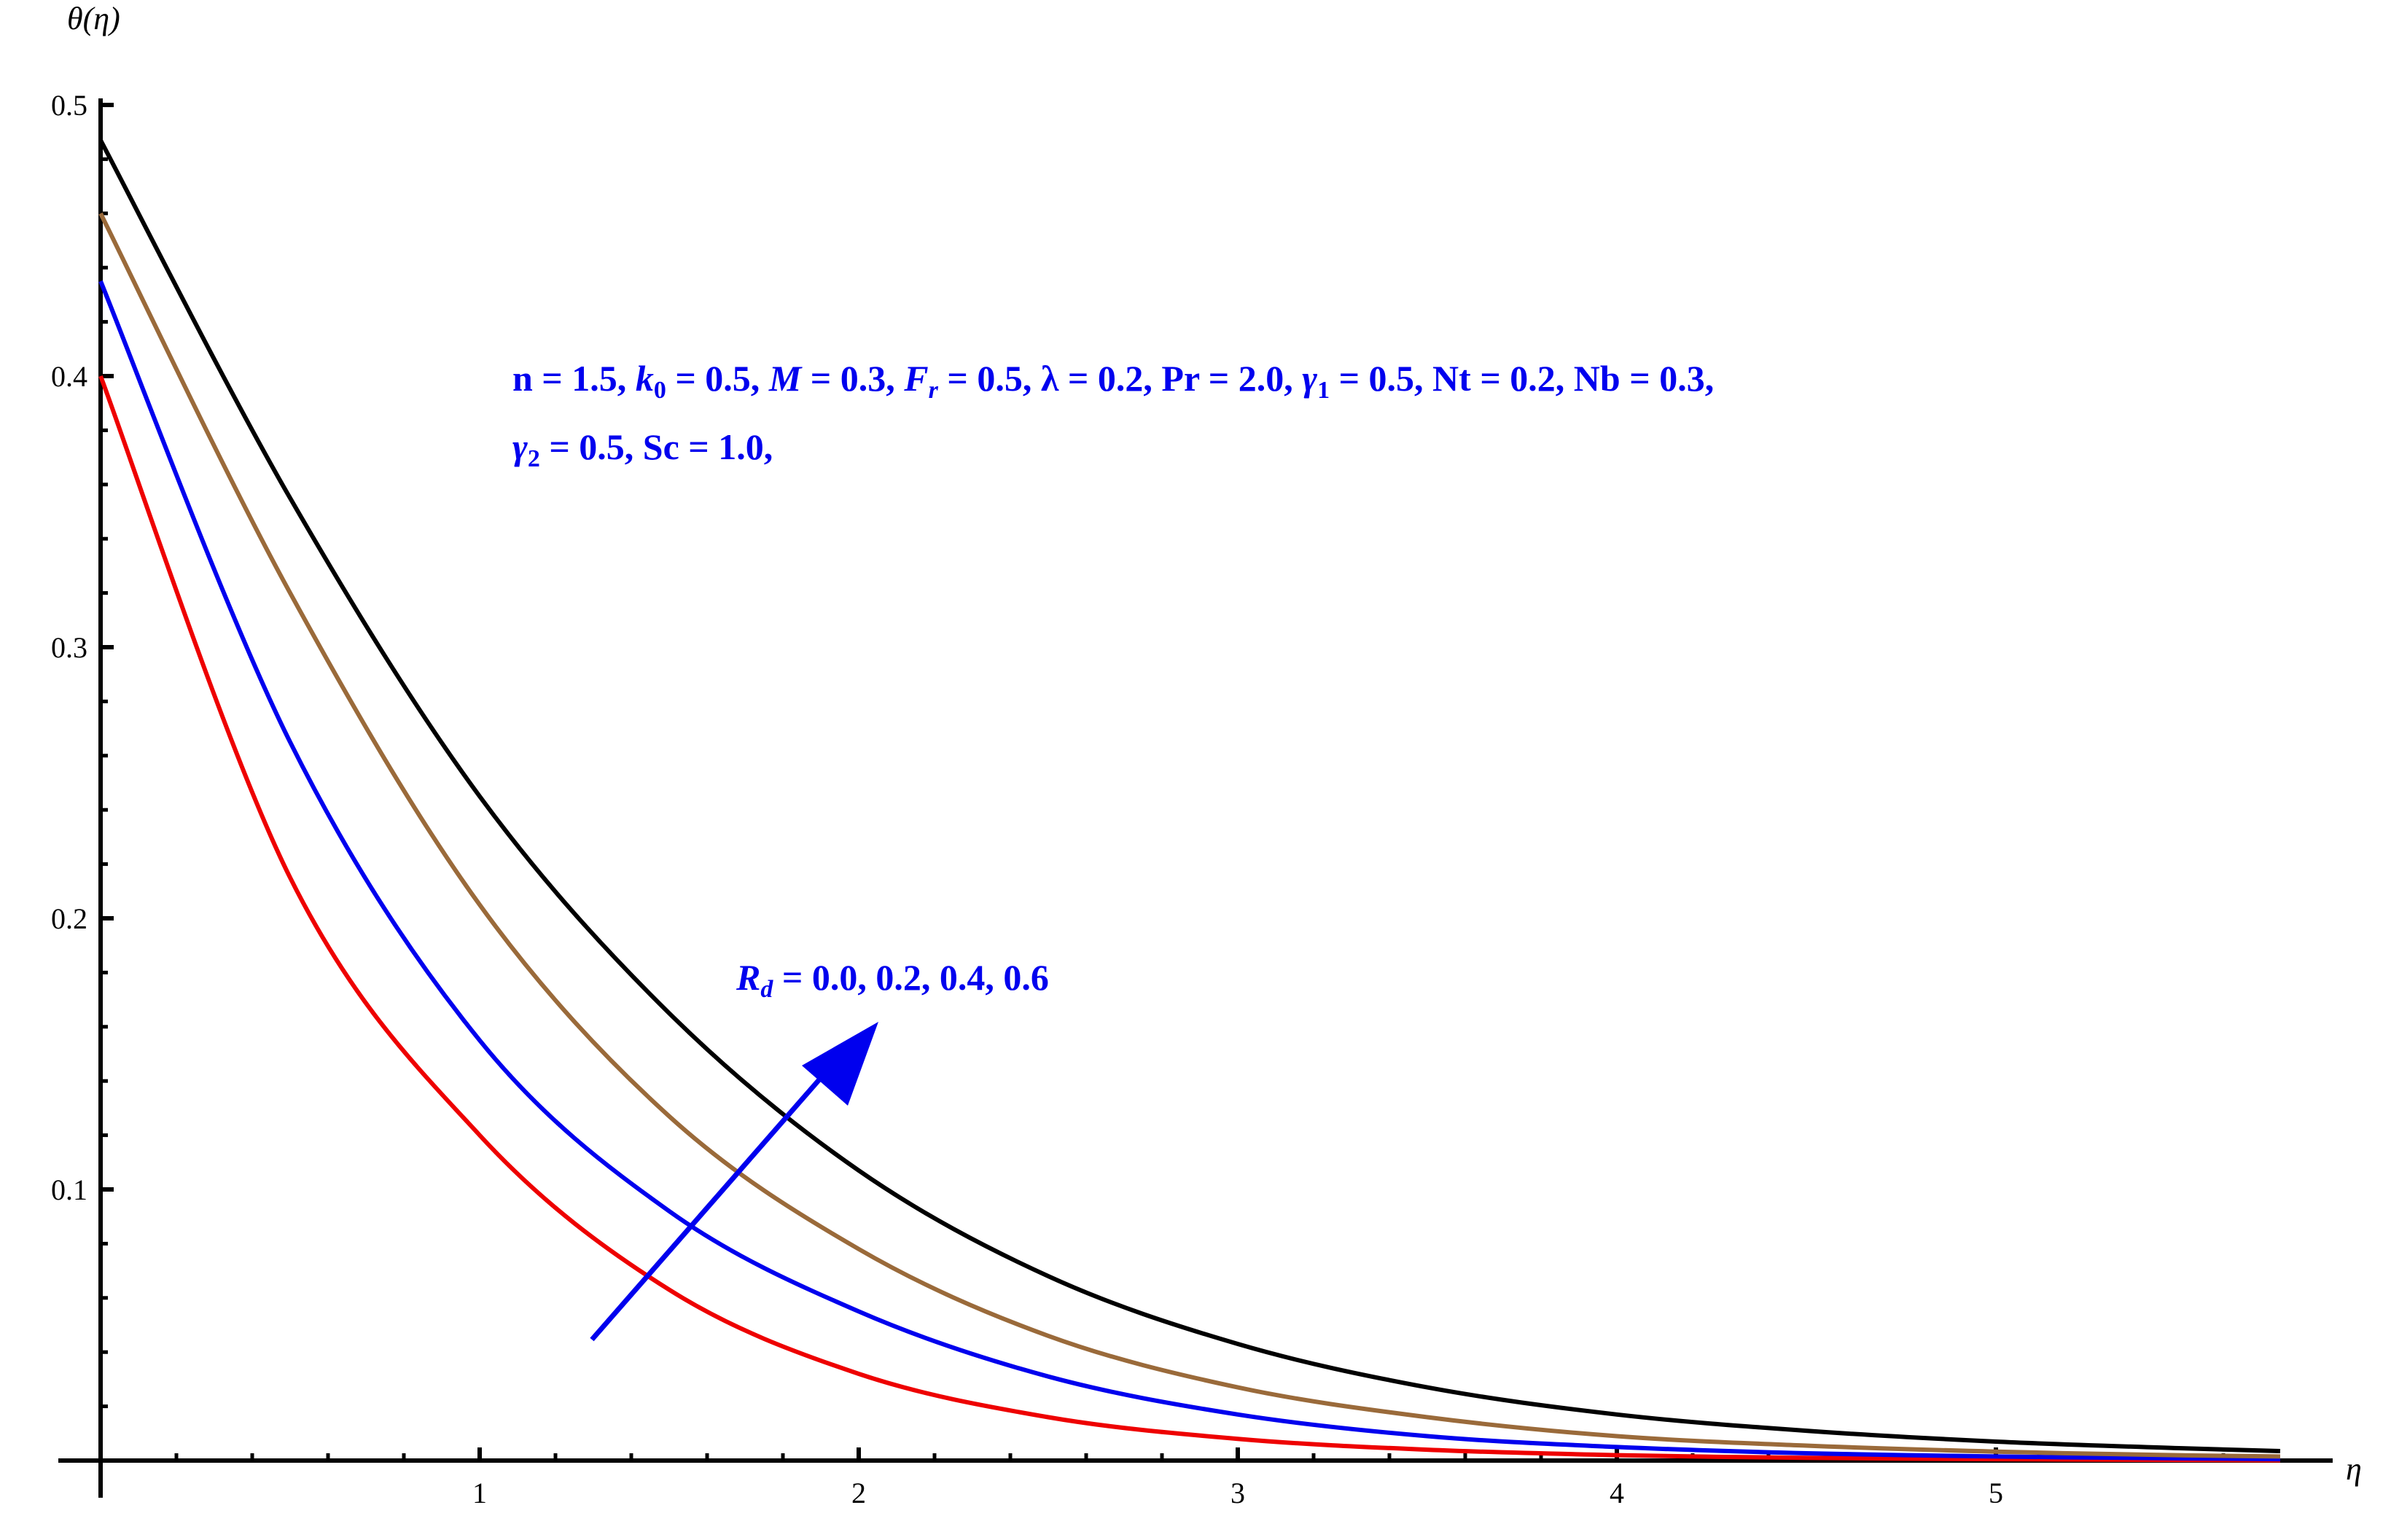 Image resolution: width=2391 pixels, height=1540 pixels. Describe the element at coordinates (2354, 1469) in the screenshot. I see `x-axis-title: η` at that location.